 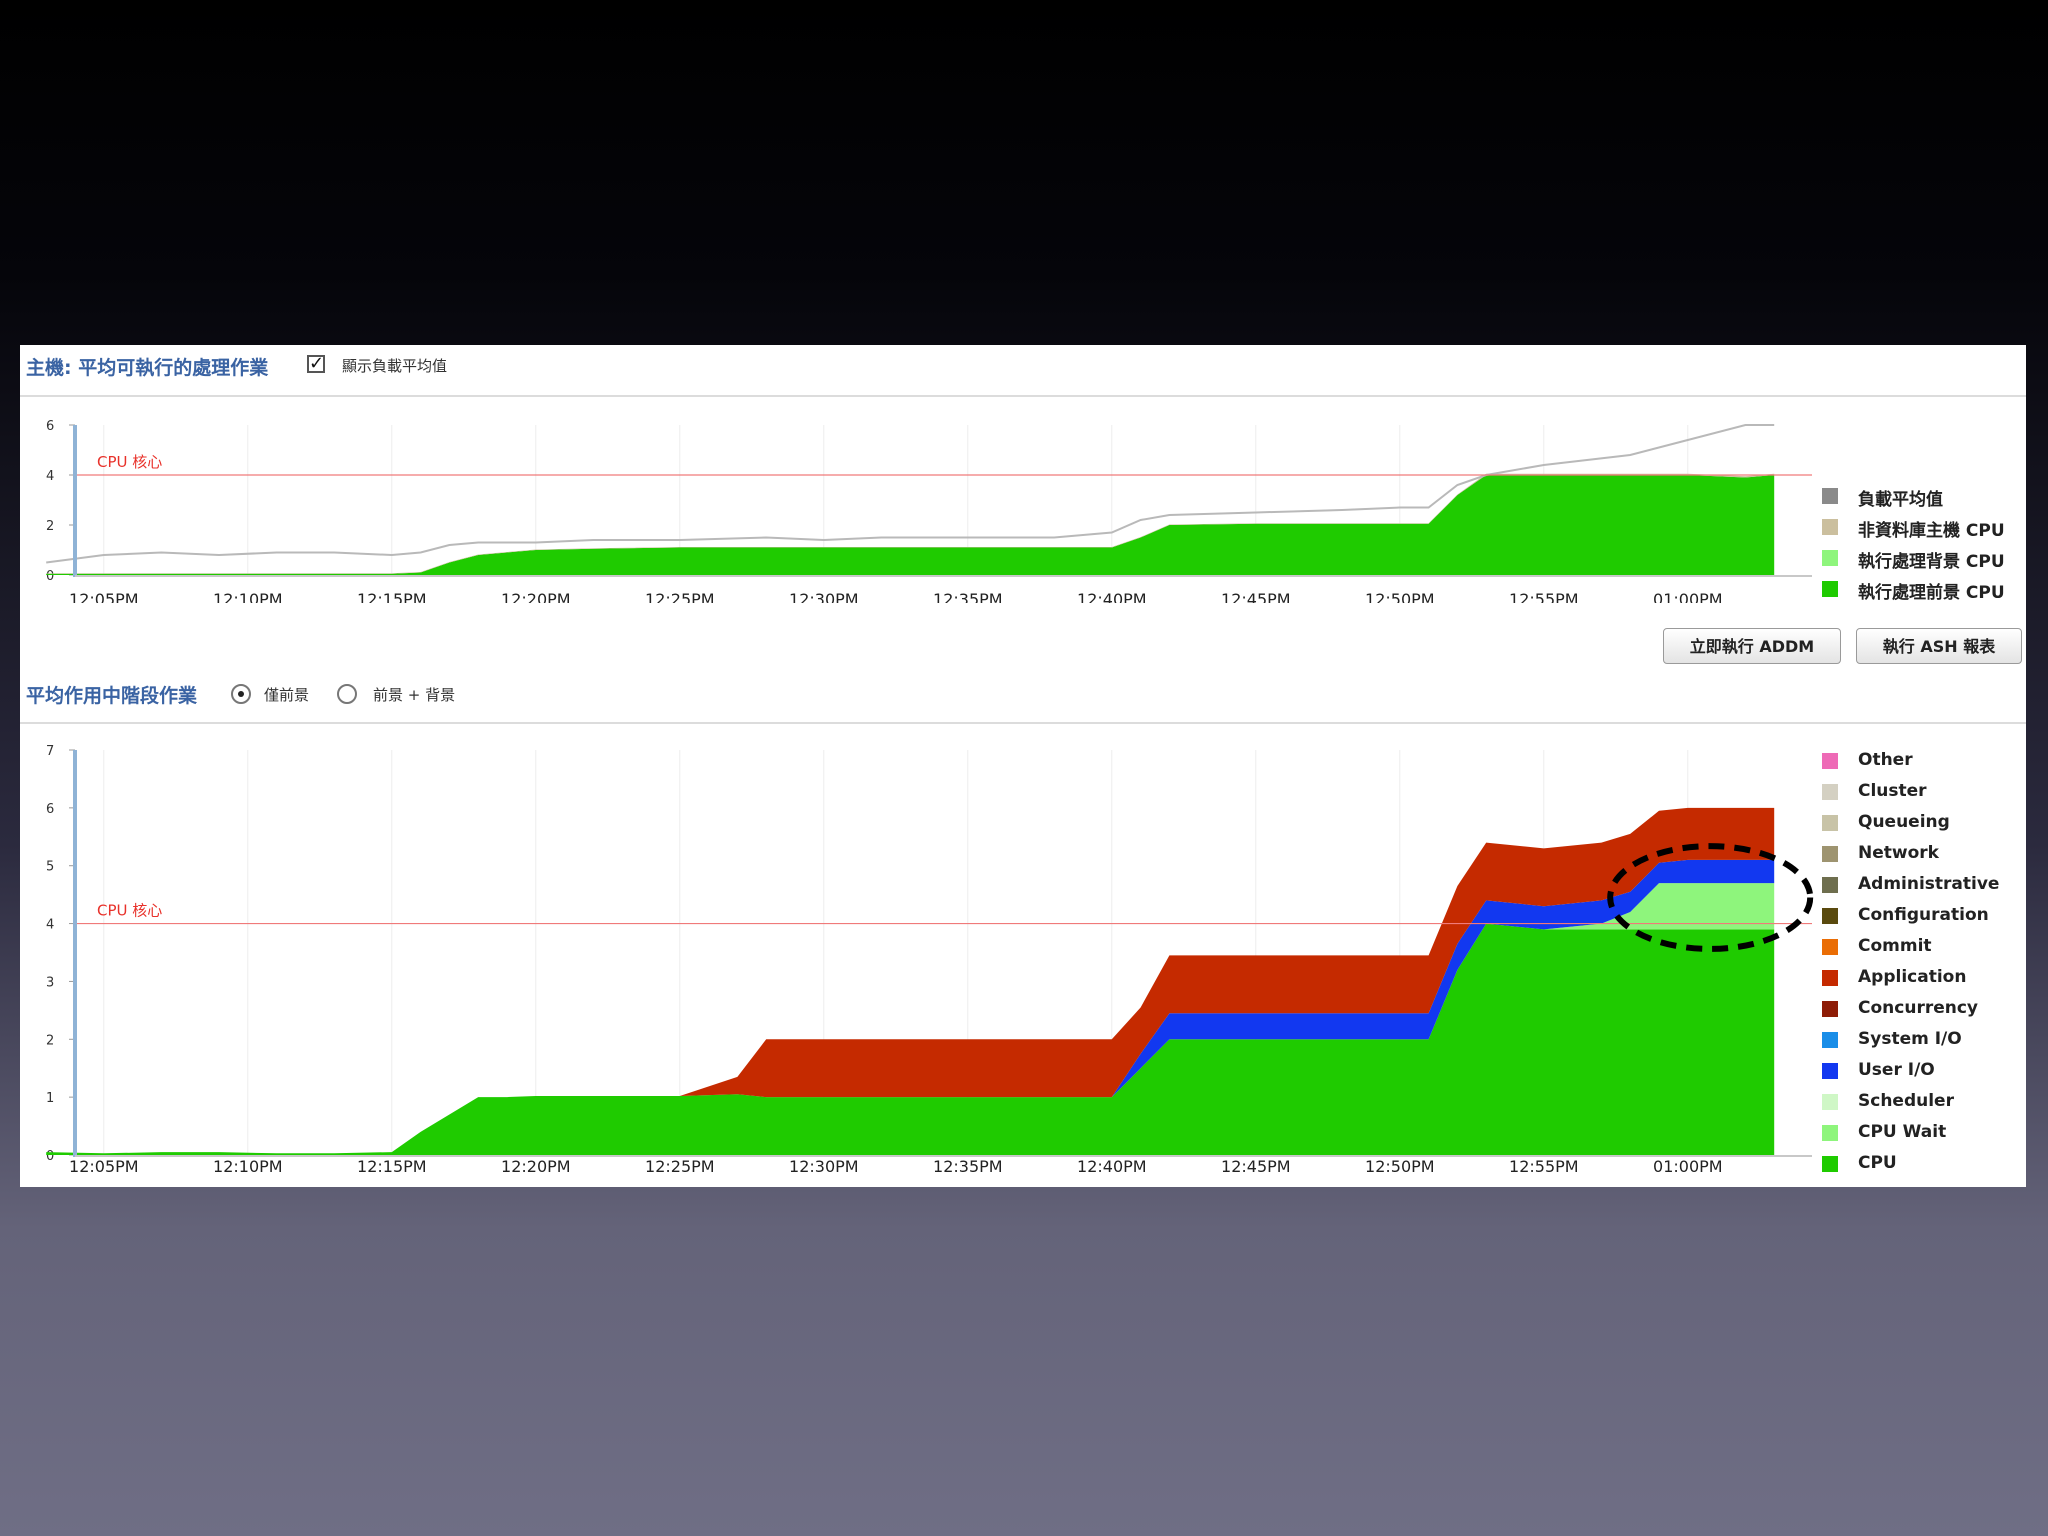 I want to click on show-load-average-checkbox: ✓, so click(x=316, y=363).